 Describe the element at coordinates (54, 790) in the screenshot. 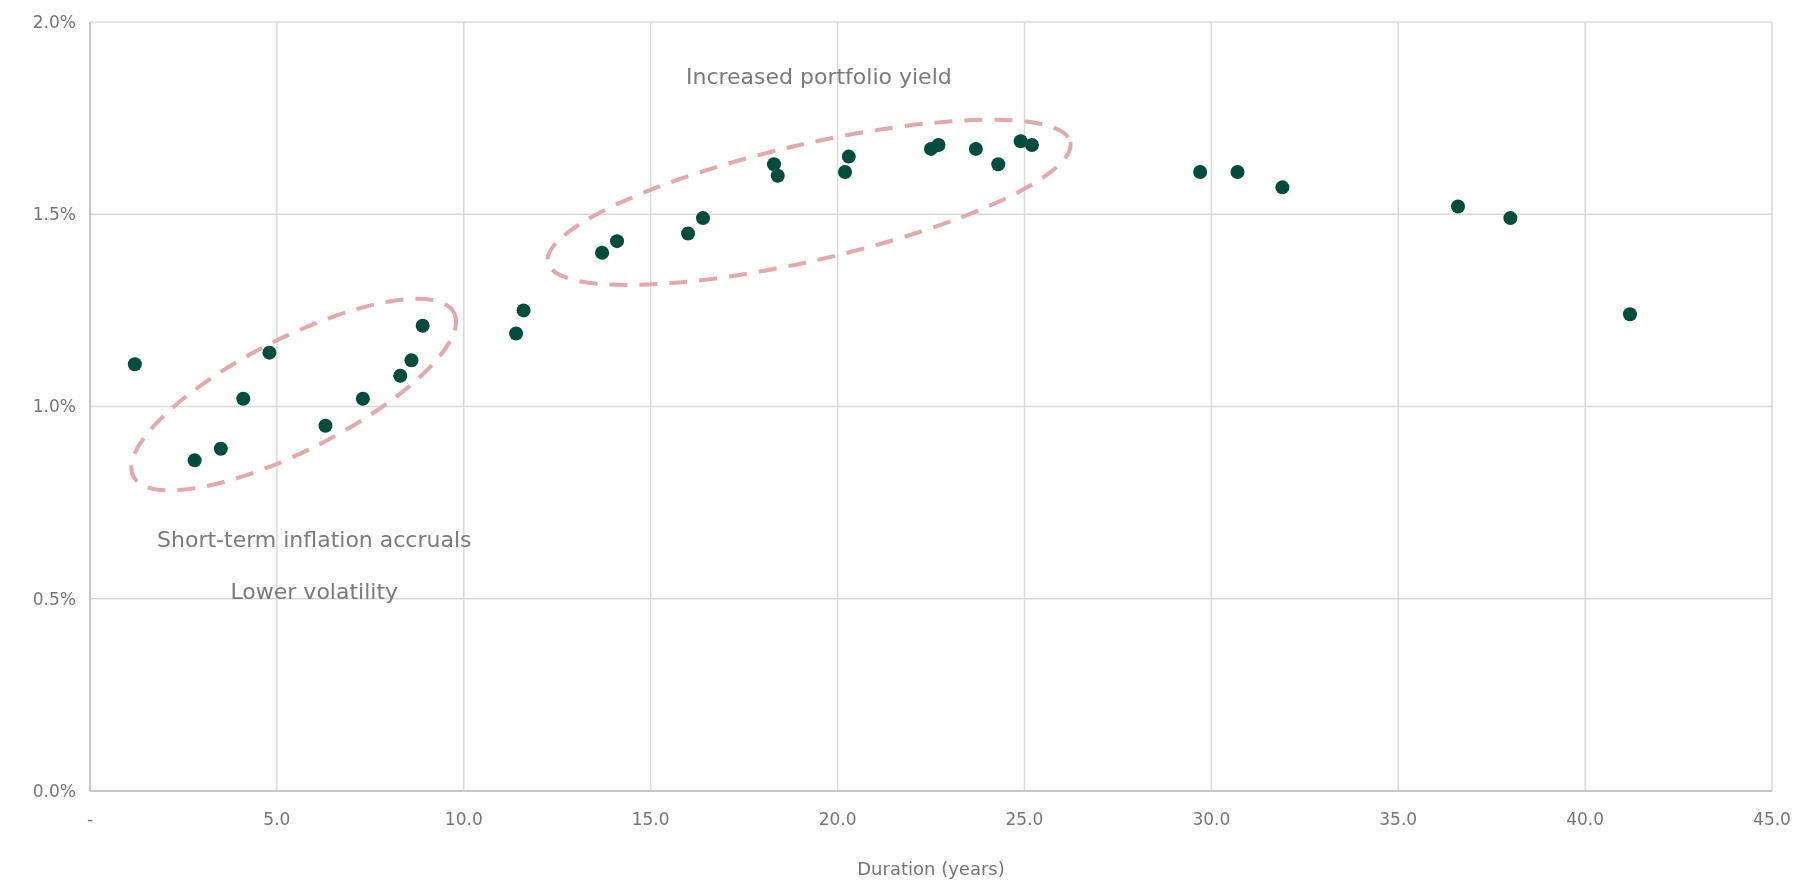

I see `y-tick-label: 0.0%` at that location.